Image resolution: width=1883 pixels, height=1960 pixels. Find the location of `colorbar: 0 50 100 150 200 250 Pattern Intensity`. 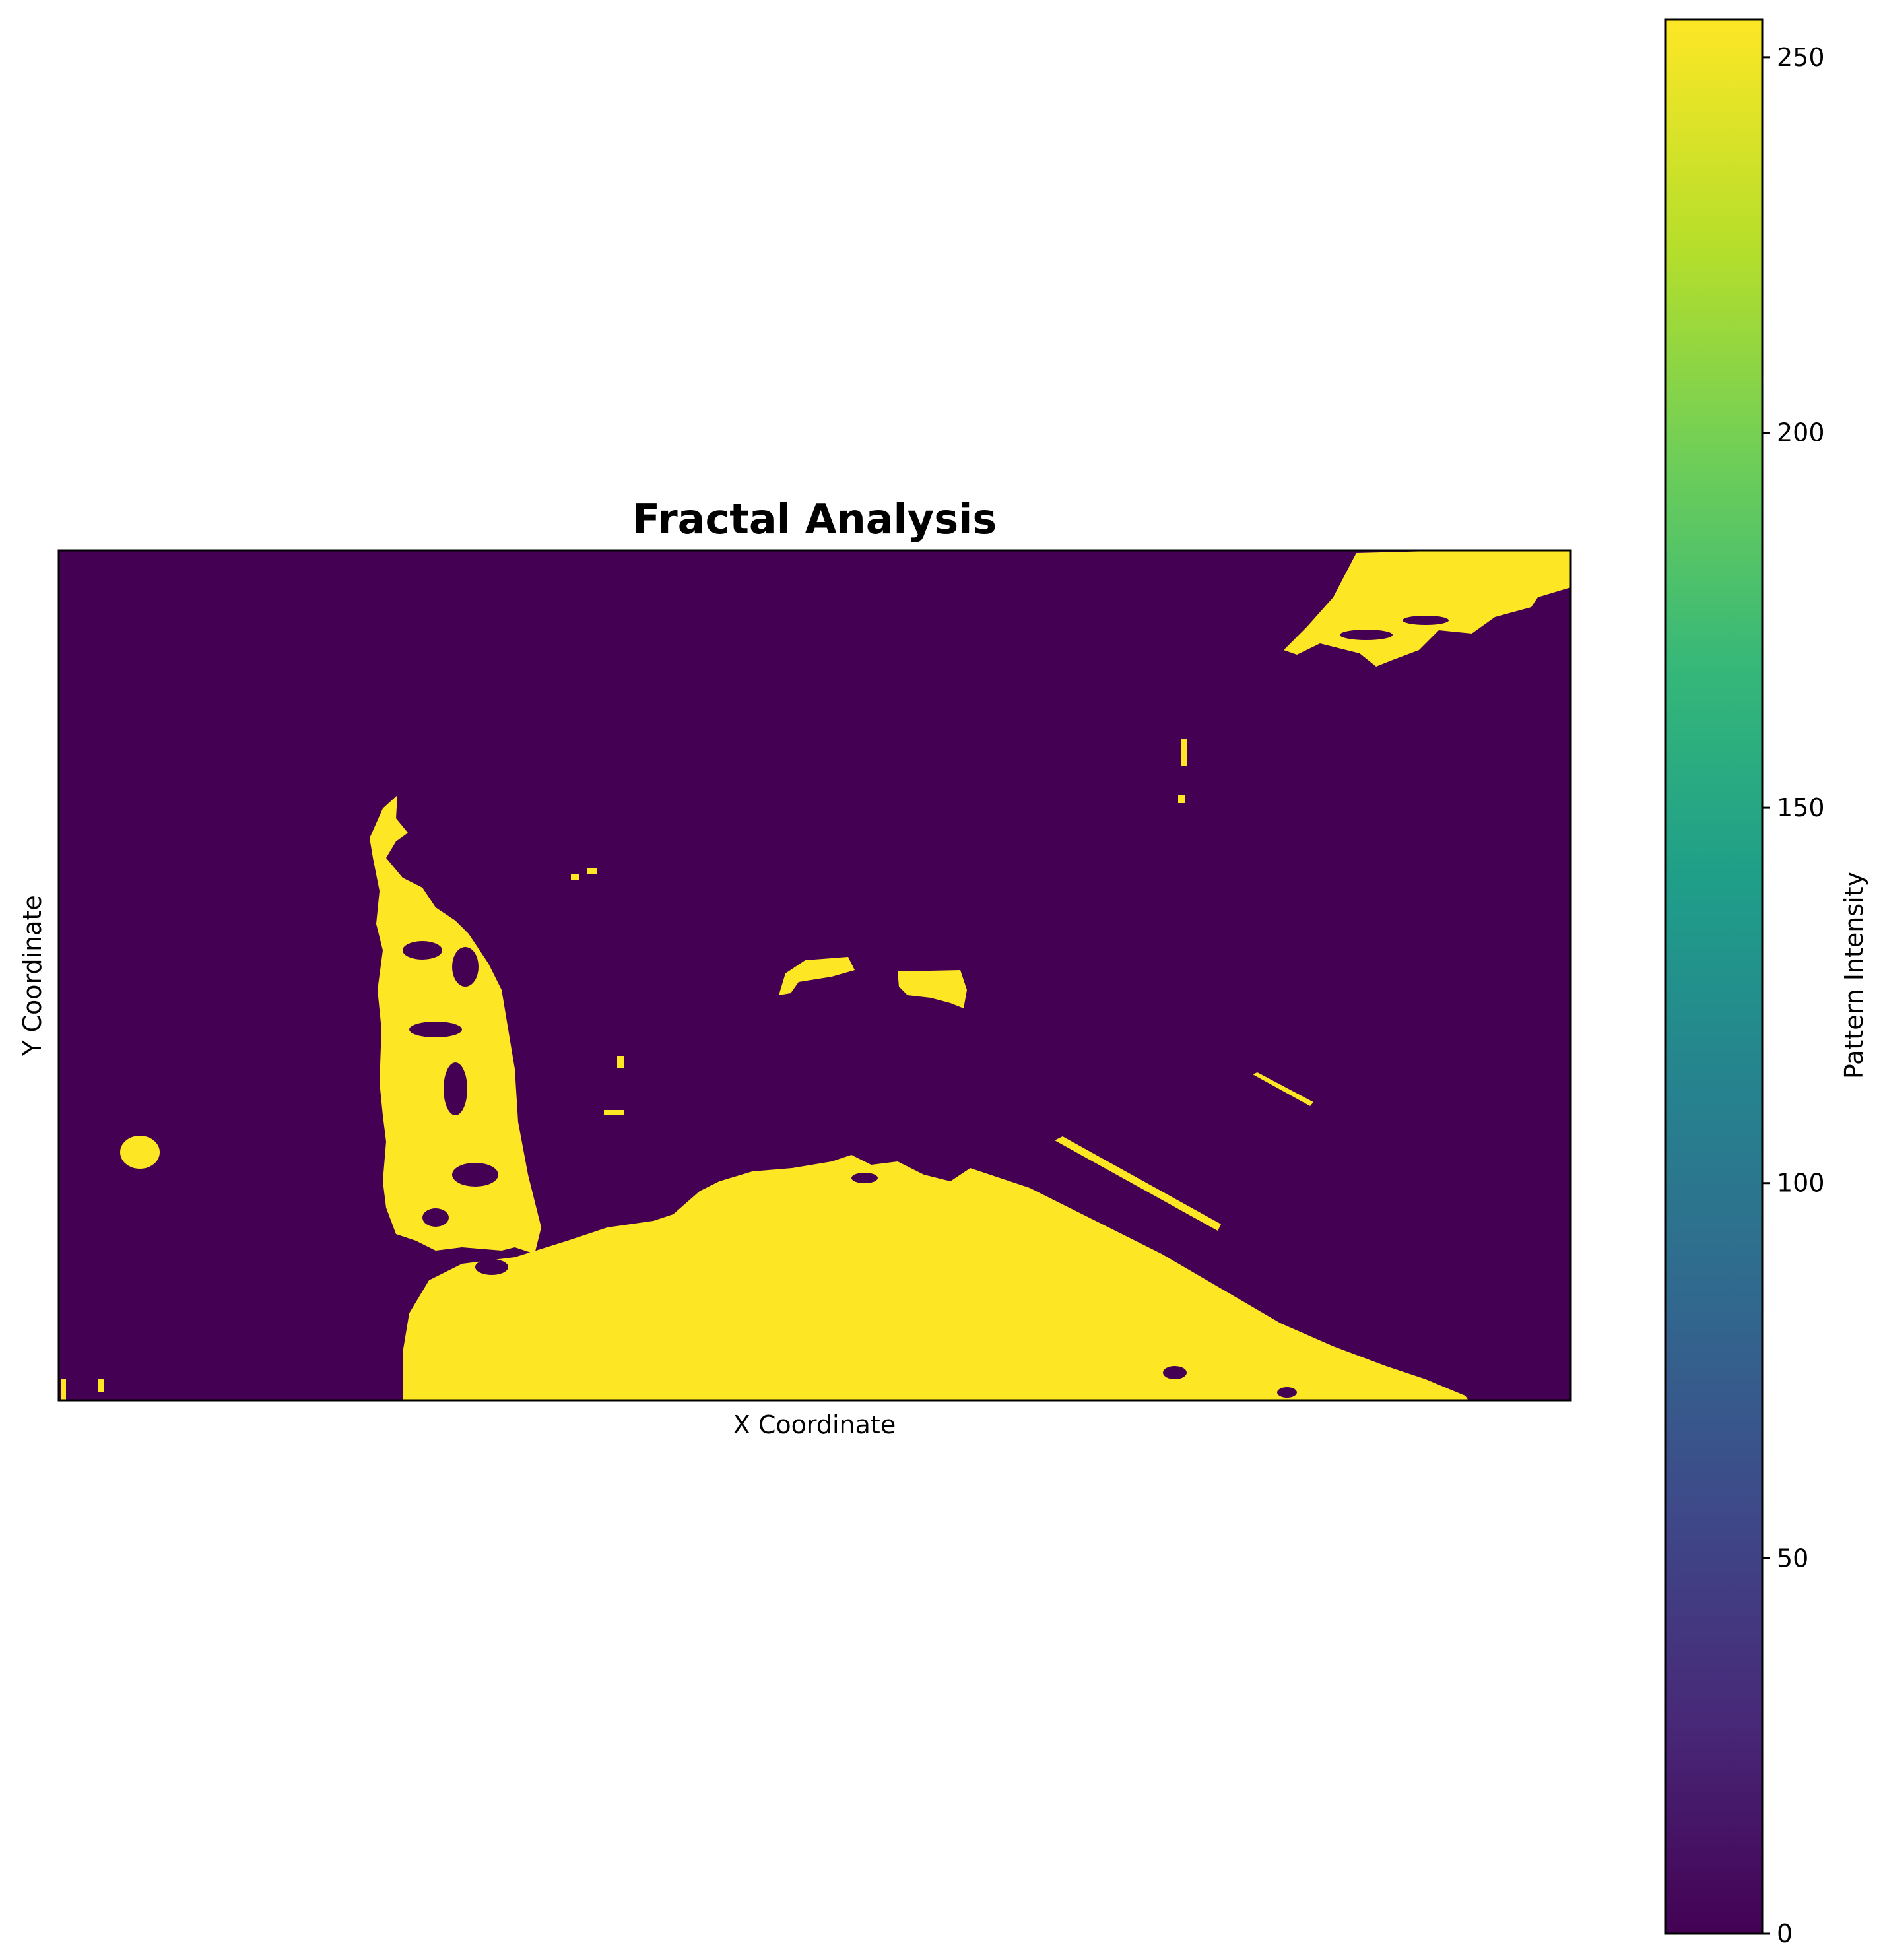

colorbar: 0 50 100 150 200 250 Pattern Intensity is located at coordinates (1766, 983).